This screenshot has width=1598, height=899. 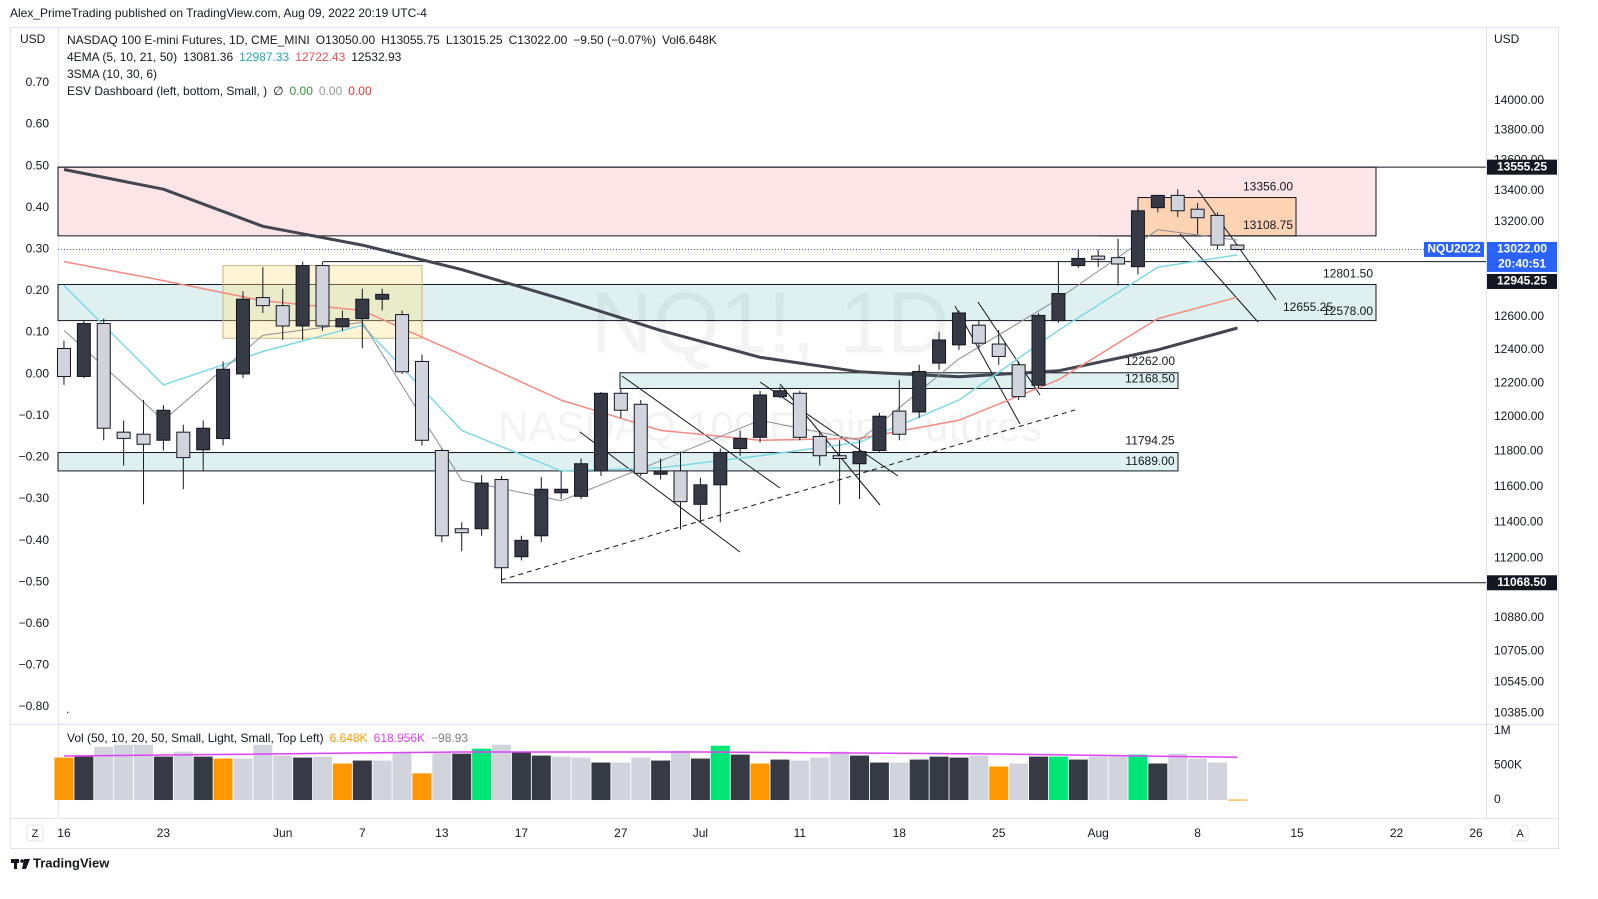 What do you see at coordinates (38, 290) in the screenshot?
I see `y2-tick-label: 0.20` at bounding box center [38, 290].